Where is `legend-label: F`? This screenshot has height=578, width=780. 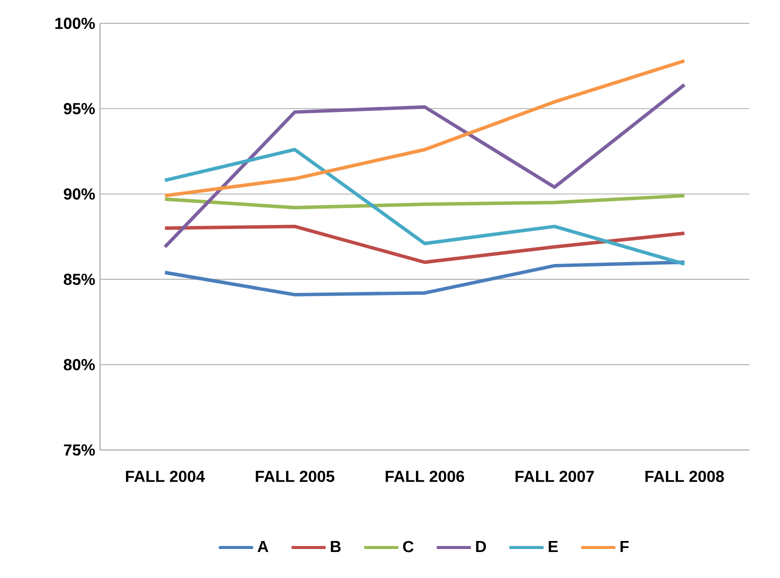
legend-label: F is located at coordinates (624, 546).